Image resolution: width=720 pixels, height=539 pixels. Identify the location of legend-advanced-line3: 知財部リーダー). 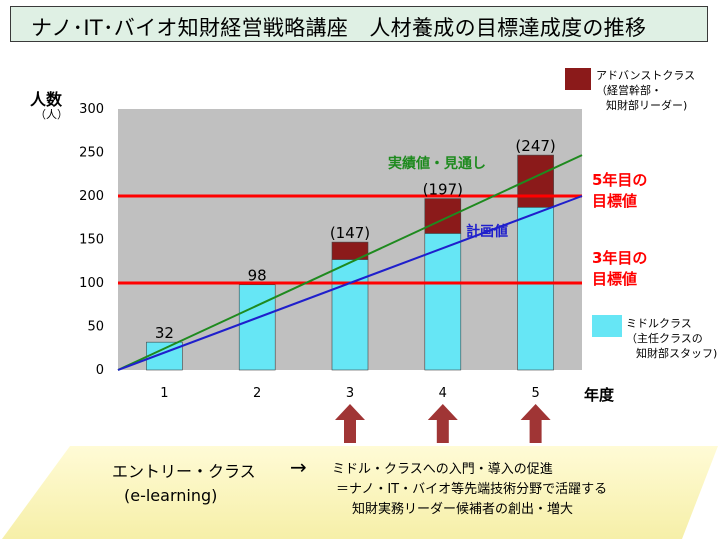
(645, 105).